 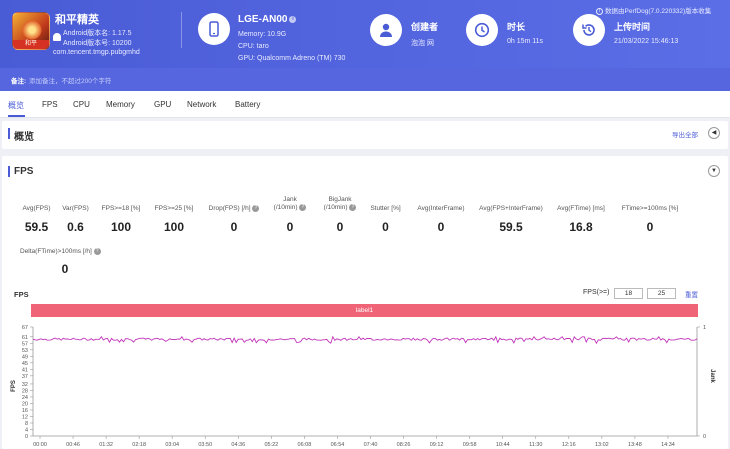 What do you see at coordinates (70, 252) in the screenshot?
I see `metric-label: Delta(FTime)>100ms [/h] ?` at bounding box center [70, 252].